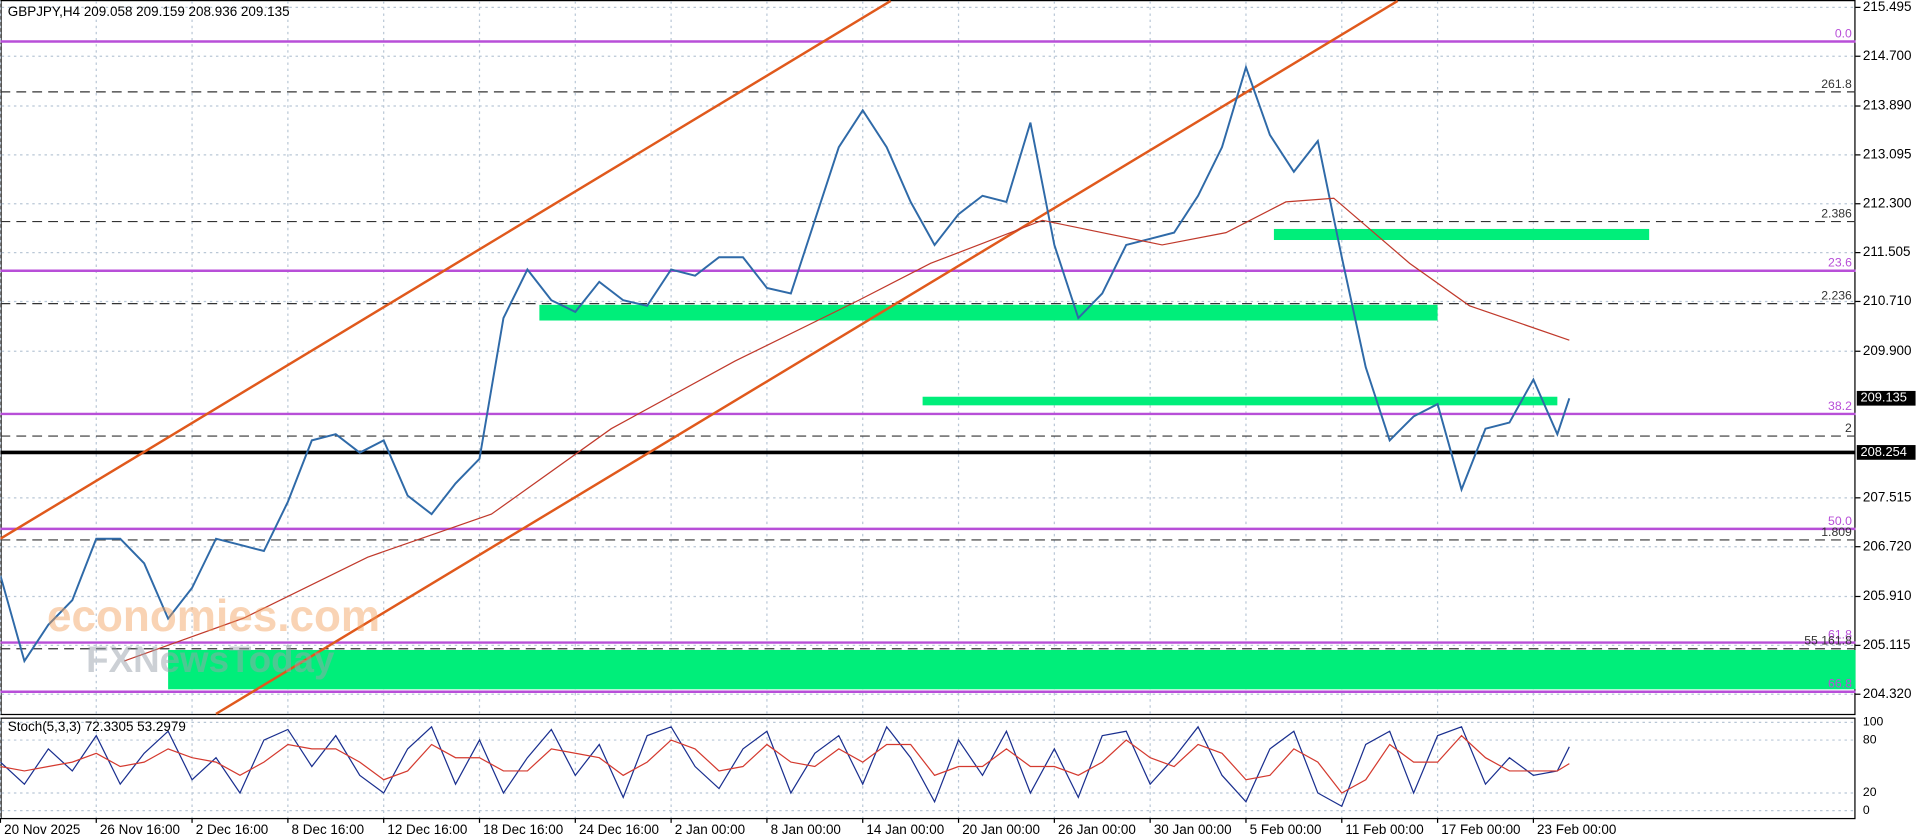  Describe the element at coordinates (1887, 644) in the screenshot. I see `y-tick-label: 205.115` at that location.